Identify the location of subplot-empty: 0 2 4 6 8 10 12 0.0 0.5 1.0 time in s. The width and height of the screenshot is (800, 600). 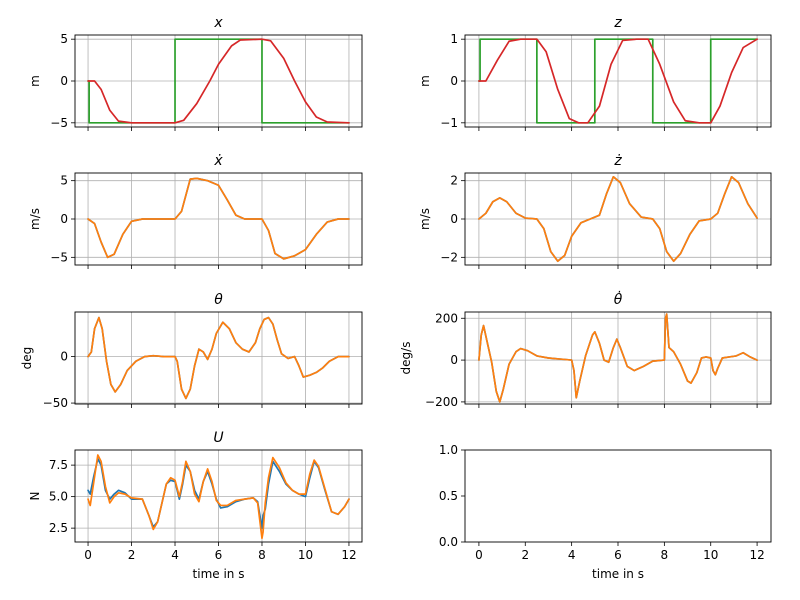
(605, 512).